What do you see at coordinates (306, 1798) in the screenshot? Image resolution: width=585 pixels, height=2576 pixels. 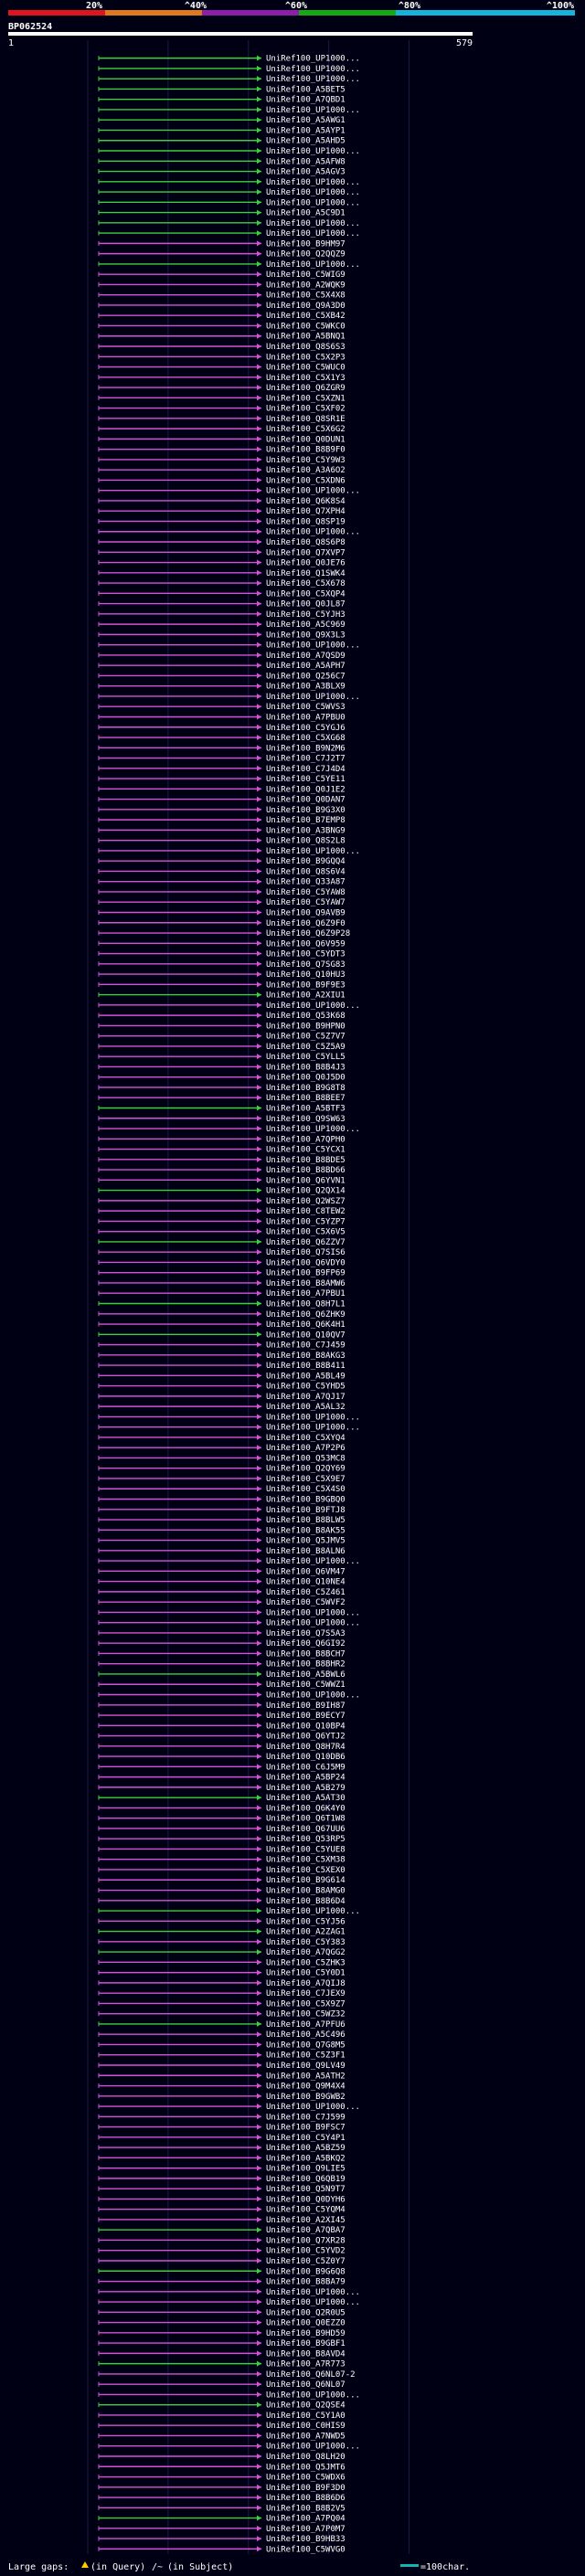 I see `hit-label: UniRef100_A5AT30` at bounding box center [306, 1798].